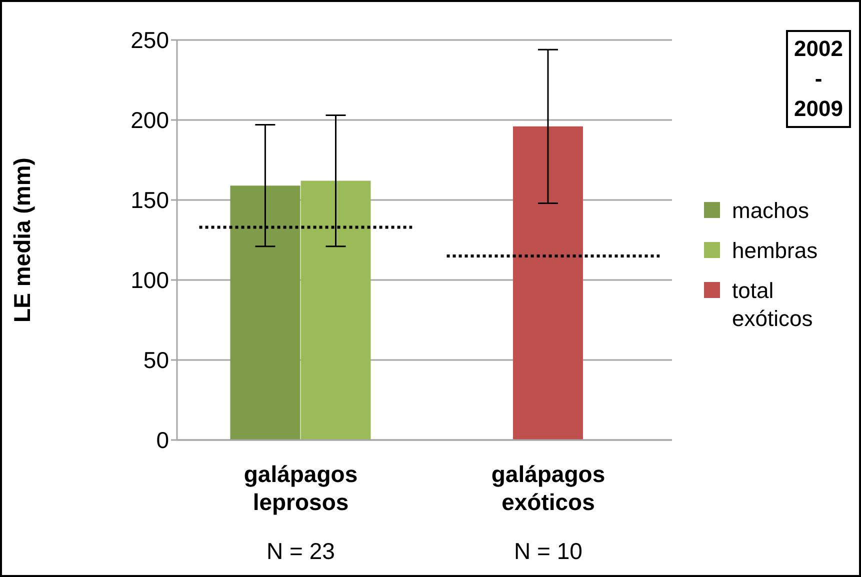 Image resolution: width=861 pixels, height=577 pixels. What do you see at coordinates (301, 551) in the screenshot?
I see `text: N = 23` at bounding box center [301, 551].